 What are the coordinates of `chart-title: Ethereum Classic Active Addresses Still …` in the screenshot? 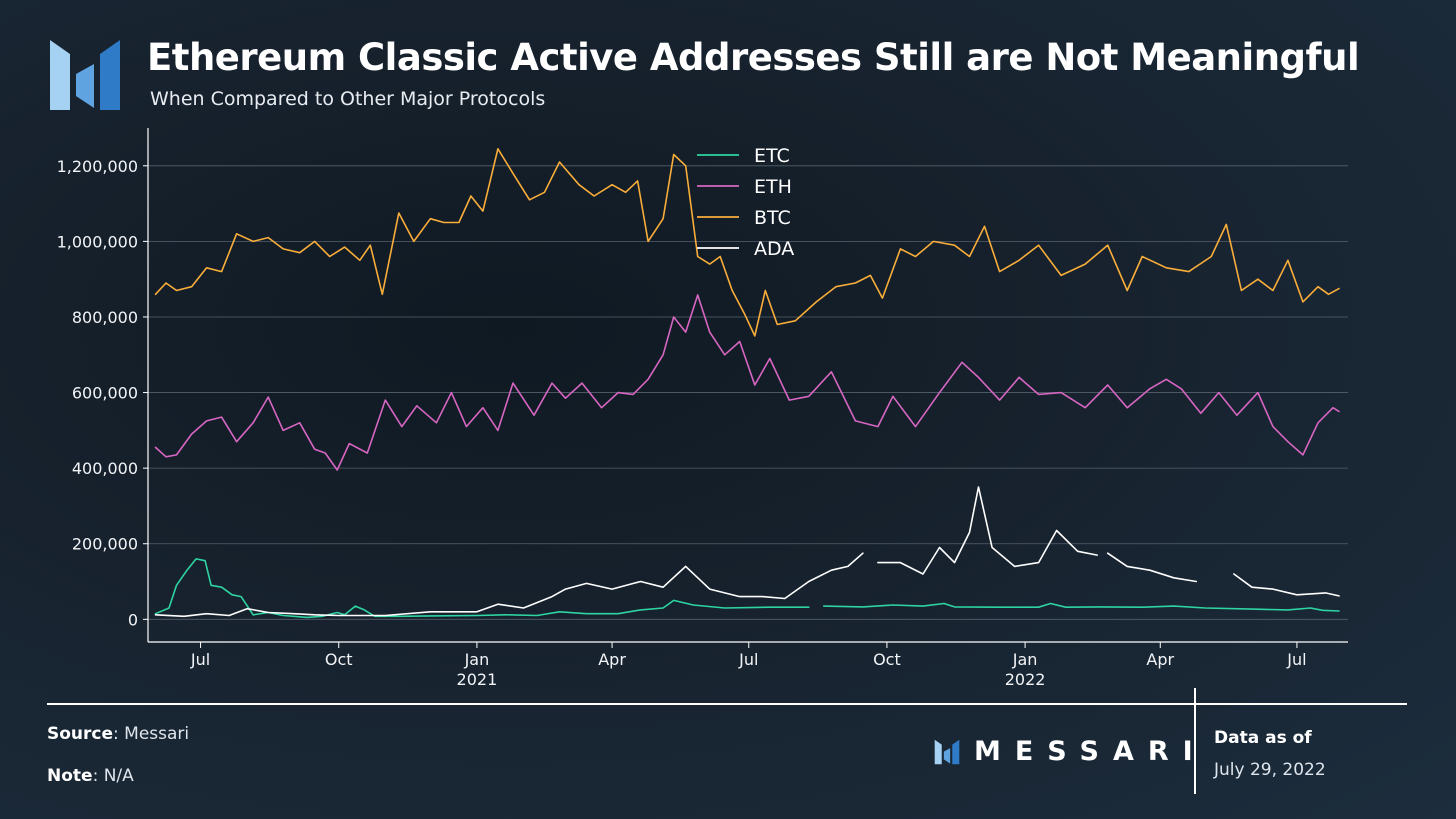 It's located at (753, 57).